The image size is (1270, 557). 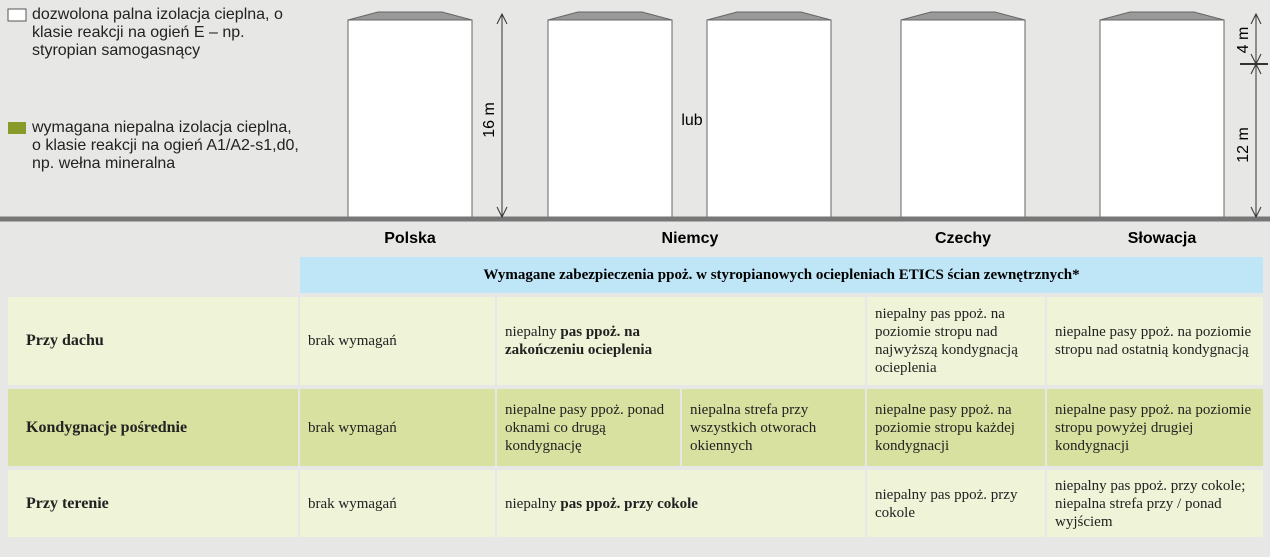 What do you see at coordinates (1162, 238) in the screenshot?
I see `country: Słowacja` at bounding box center [1162, 238].